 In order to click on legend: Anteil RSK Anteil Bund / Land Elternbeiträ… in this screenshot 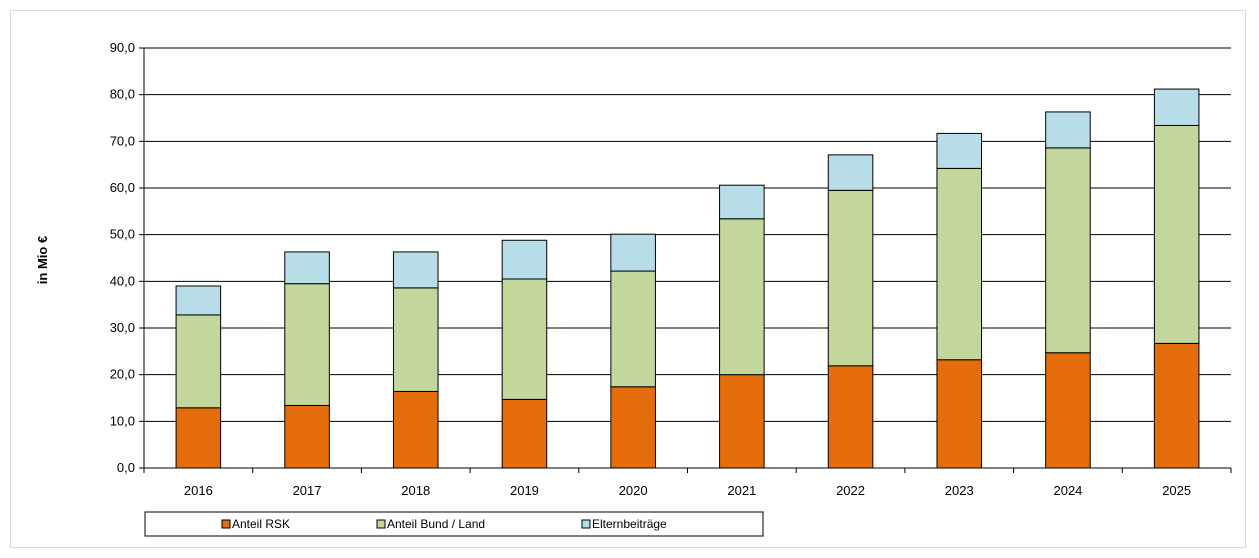, I will do `click(454, 524)`.